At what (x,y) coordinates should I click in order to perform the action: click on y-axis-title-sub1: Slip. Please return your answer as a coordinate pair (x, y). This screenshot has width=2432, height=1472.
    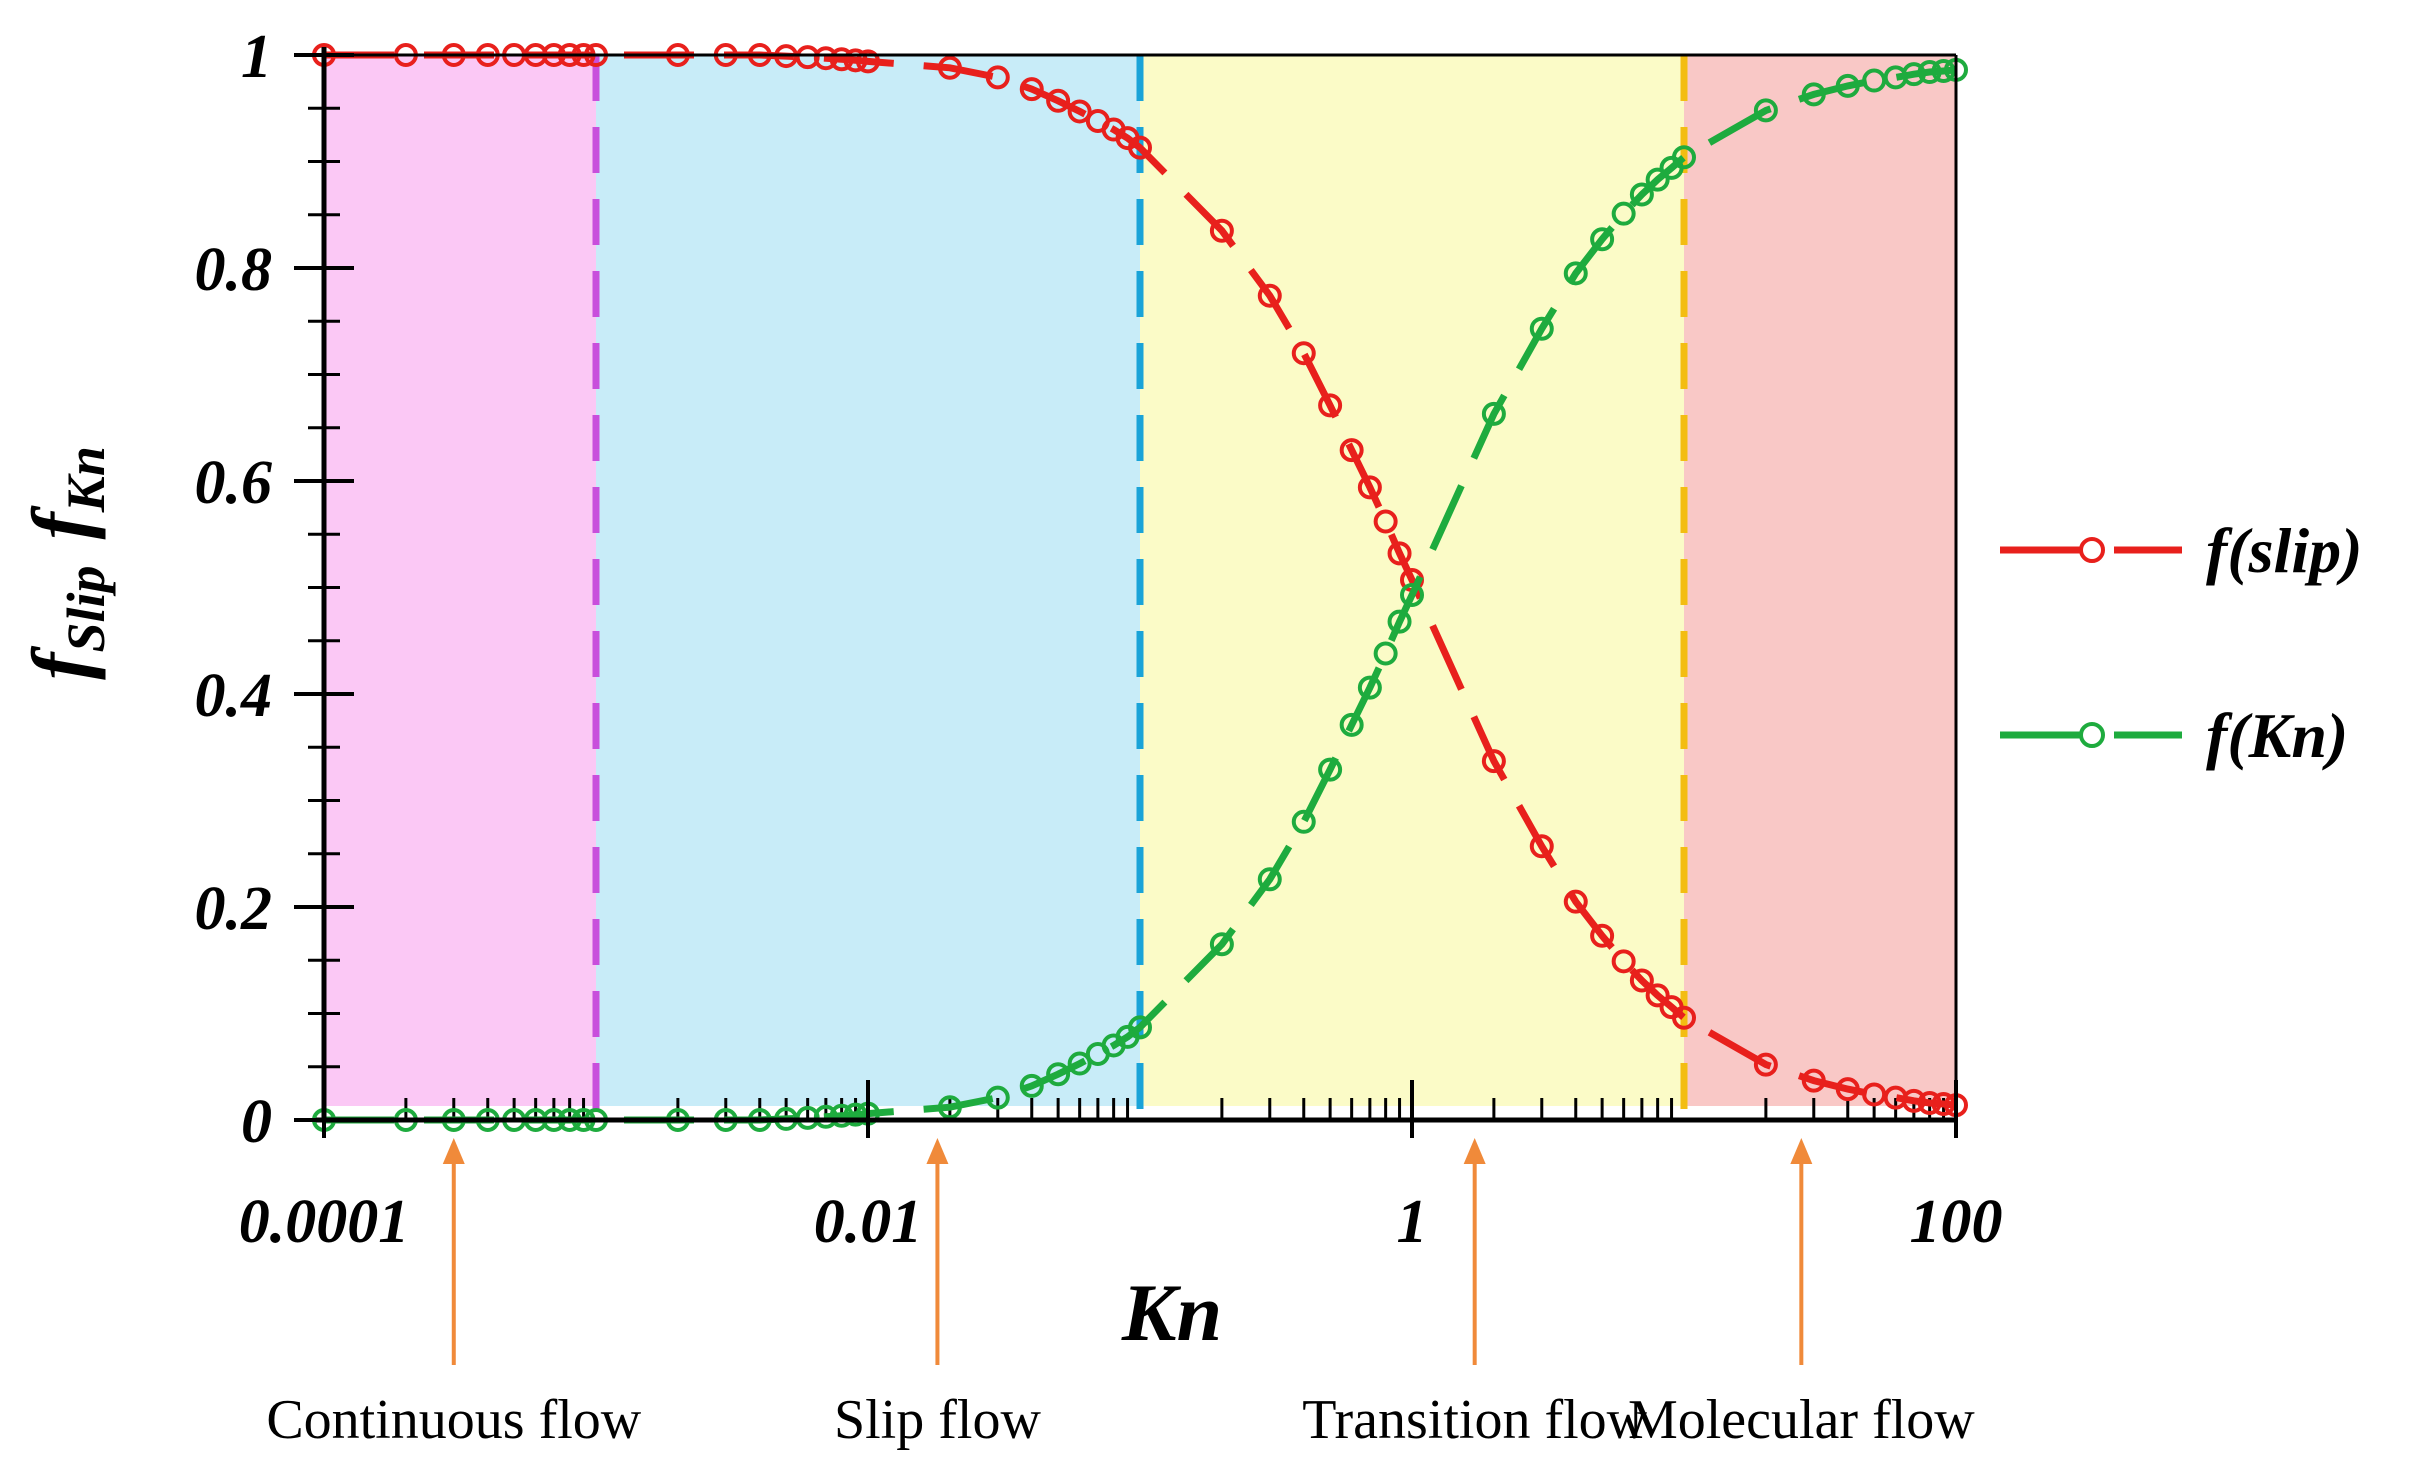
    Looking at the image, I should click on (86, 609).